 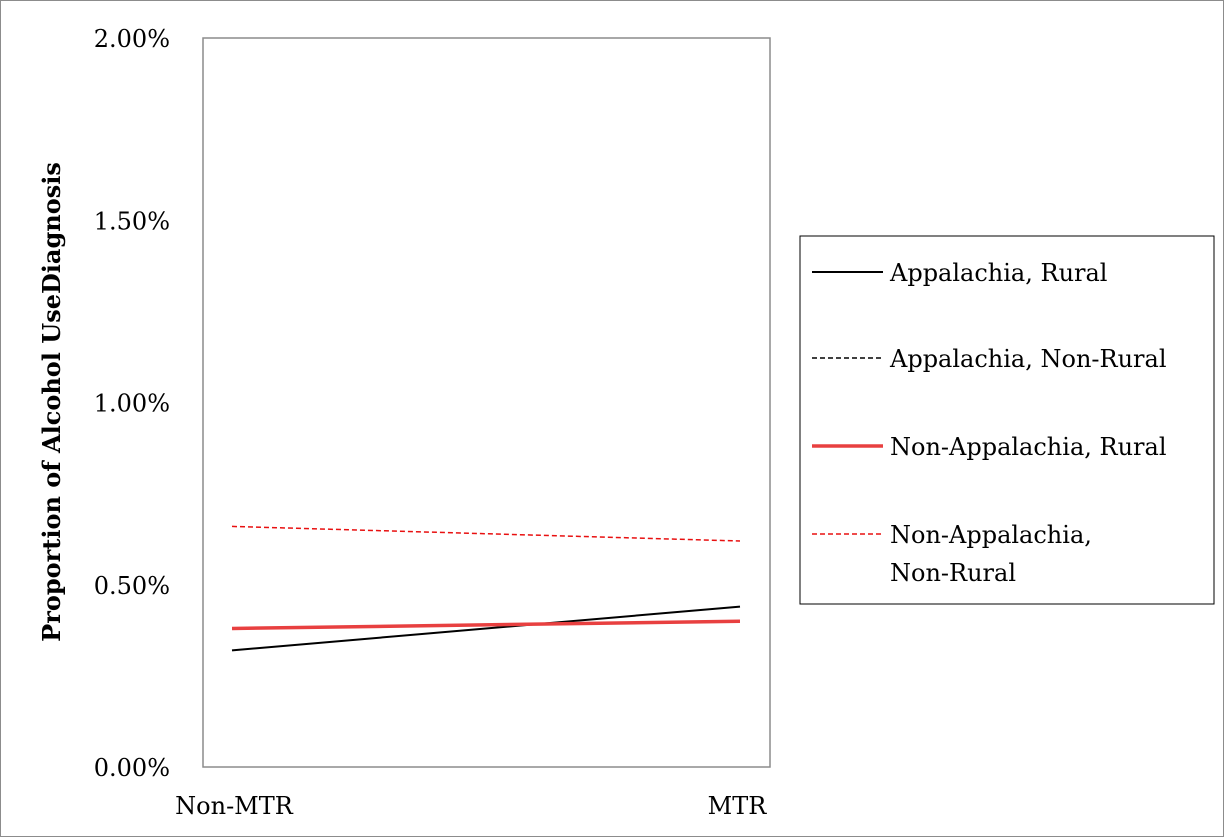 I want to click on y-axis-label: Proportion of Alcohol UseDiagnosis, so click(x=51, y=402).